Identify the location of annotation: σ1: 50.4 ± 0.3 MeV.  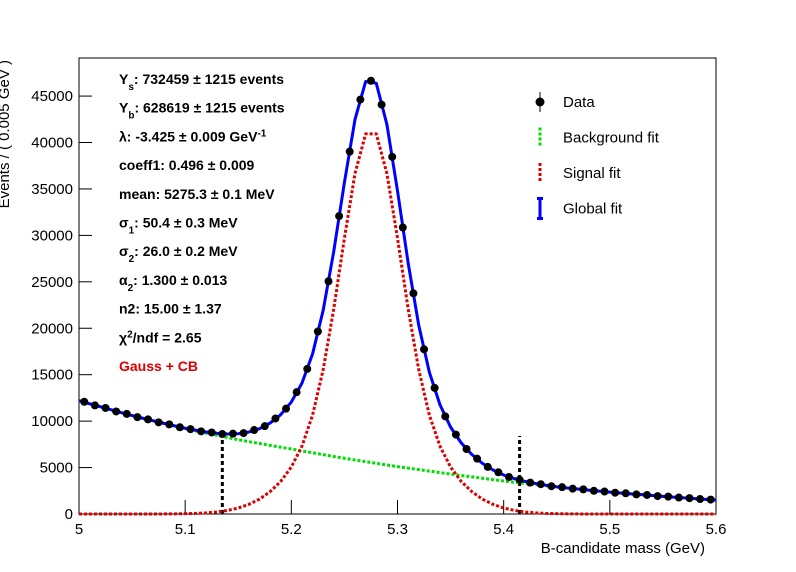
(178, 226).